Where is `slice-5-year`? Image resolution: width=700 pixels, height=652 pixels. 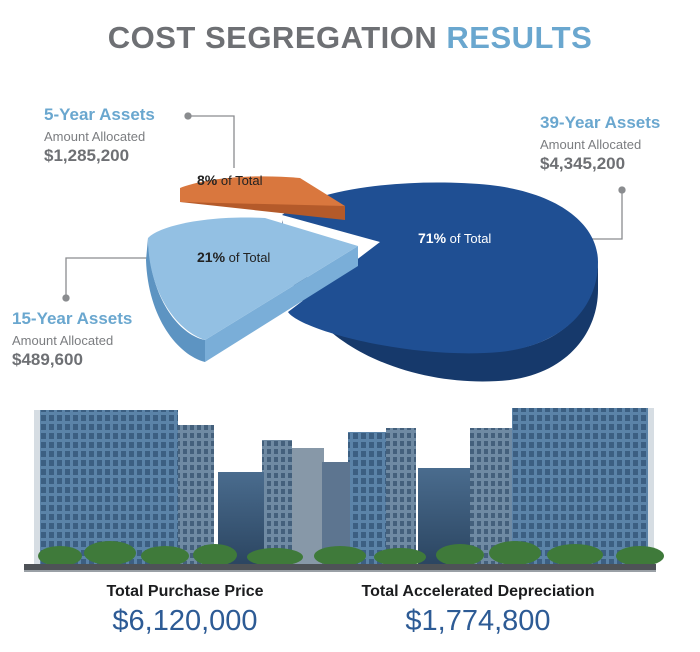 slice-5-year is located at coordinates (262, 198).